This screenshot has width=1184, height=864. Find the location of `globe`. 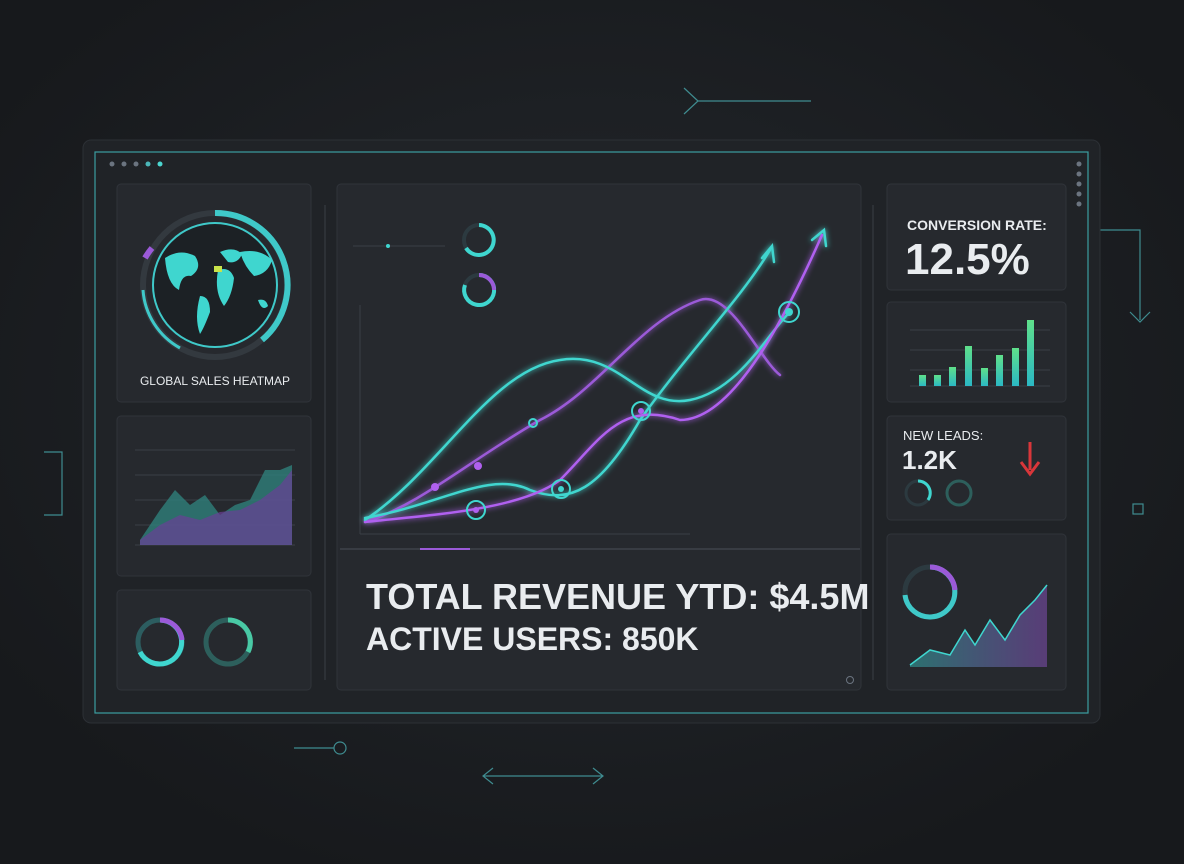

globe is located at coordinates (215, 284).